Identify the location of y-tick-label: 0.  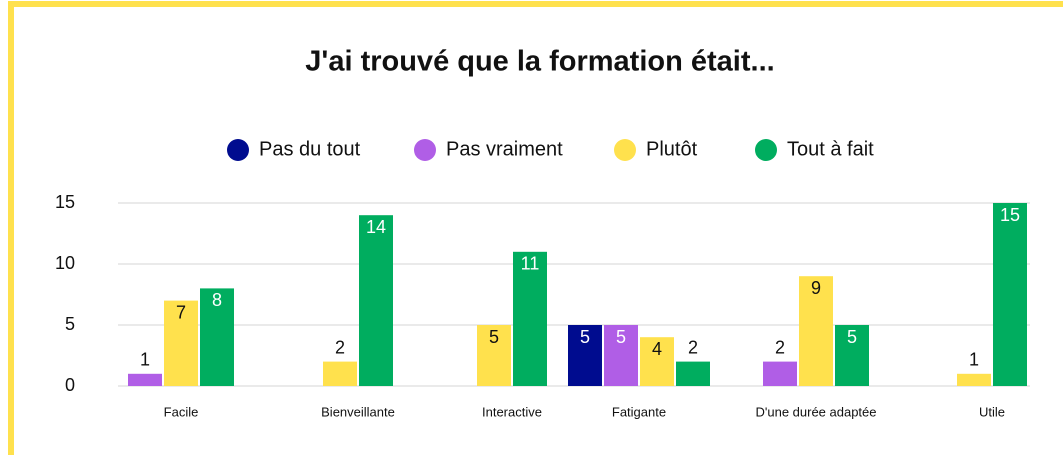
(70, 385).